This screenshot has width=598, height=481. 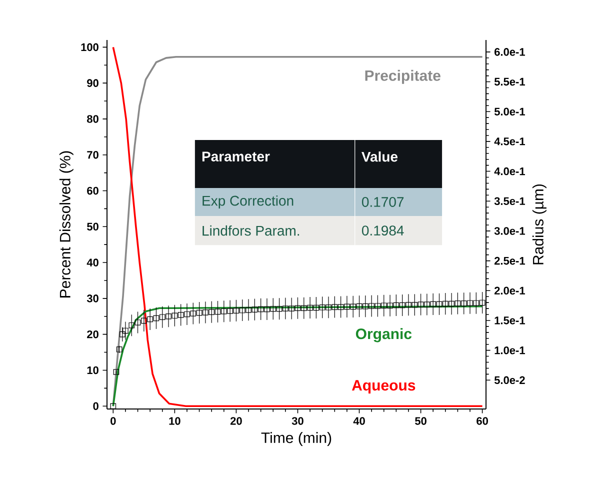 I want to click on x-tick-label: 60, so click(x=482, y=421).